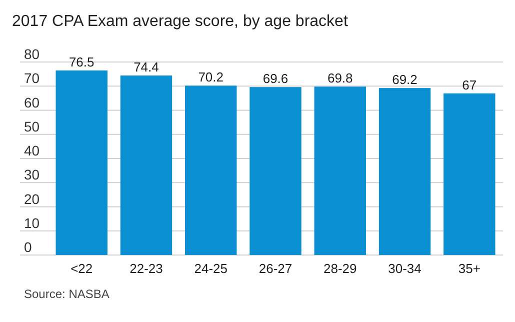  What do you see at coordinates (340, 78) in the screenshot?
I see `data-label: 69.8` at bounding box center [340, 78].